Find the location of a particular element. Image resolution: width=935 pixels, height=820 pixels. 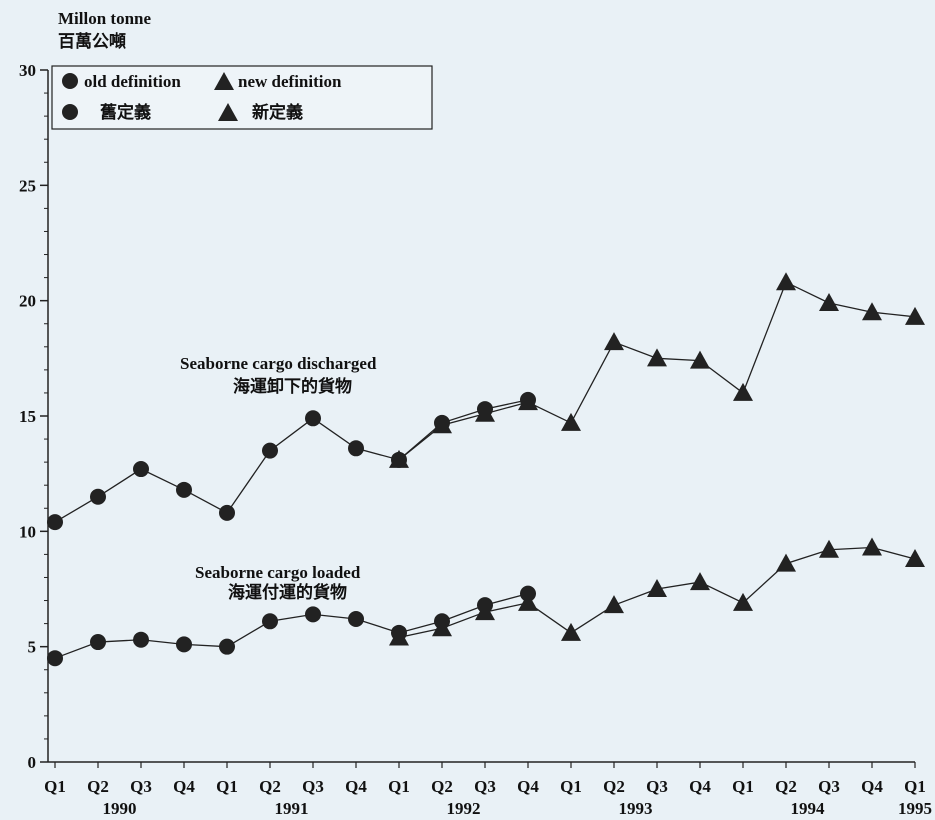

legend-box is located at coordinates (242, 97).